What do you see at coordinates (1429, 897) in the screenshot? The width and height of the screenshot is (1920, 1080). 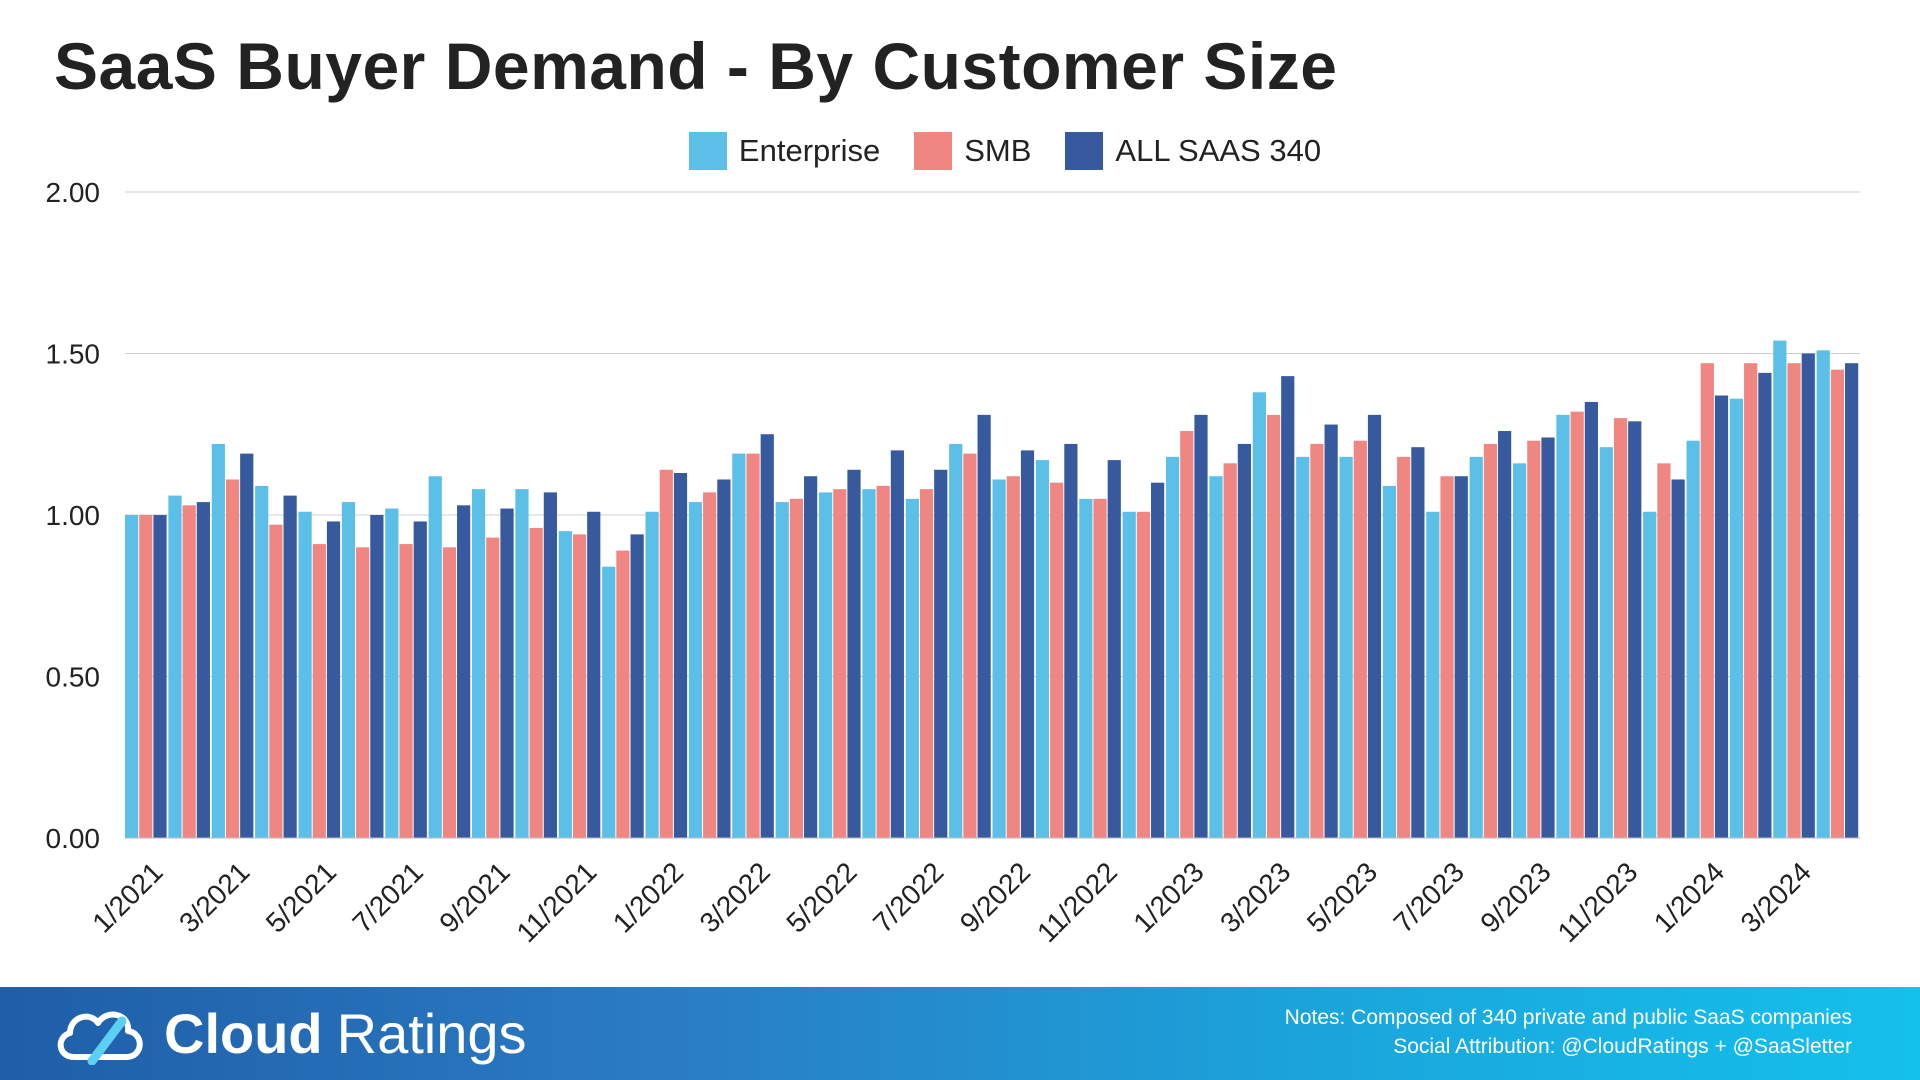 I see `x-tick-label: 7/2023` at bounding box center [1429, 897].